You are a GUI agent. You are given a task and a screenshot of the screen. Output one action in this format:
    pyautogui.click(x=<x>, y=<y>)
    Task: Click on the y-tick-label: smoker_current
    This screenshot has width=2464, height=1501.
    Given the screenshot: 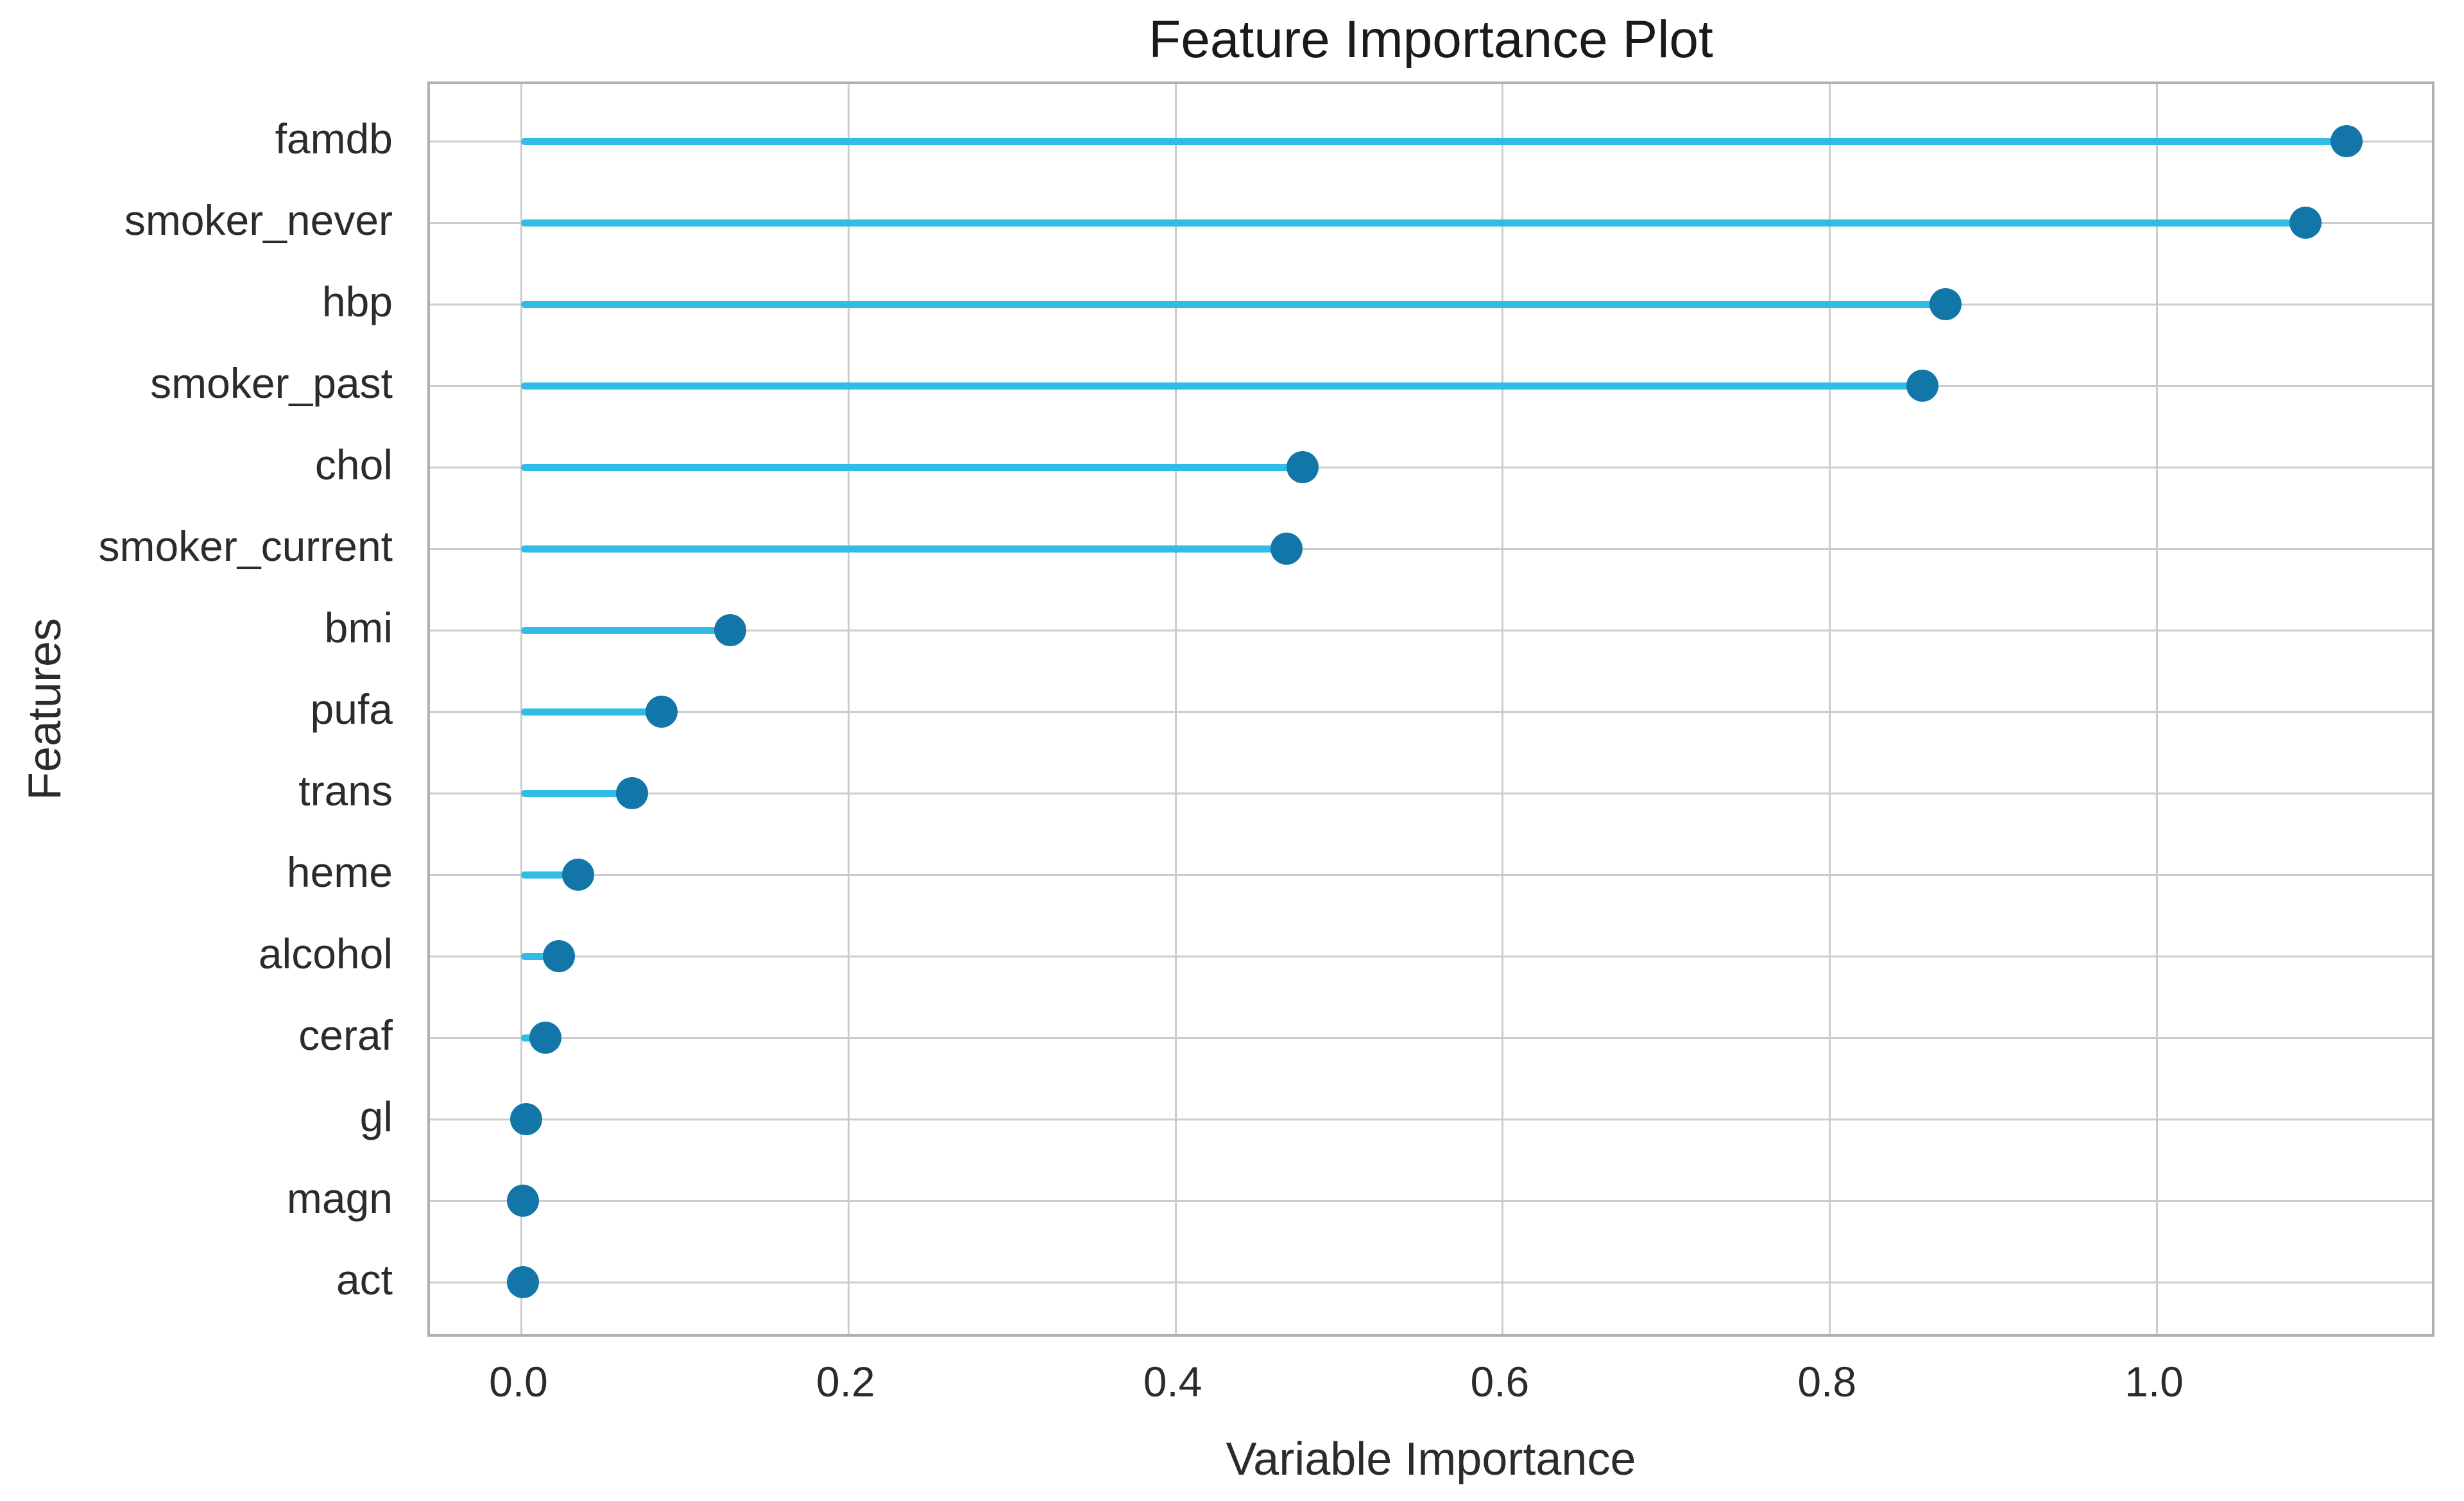 What is the action you would take?
    pyautogui.click(x=246, y=546)
    